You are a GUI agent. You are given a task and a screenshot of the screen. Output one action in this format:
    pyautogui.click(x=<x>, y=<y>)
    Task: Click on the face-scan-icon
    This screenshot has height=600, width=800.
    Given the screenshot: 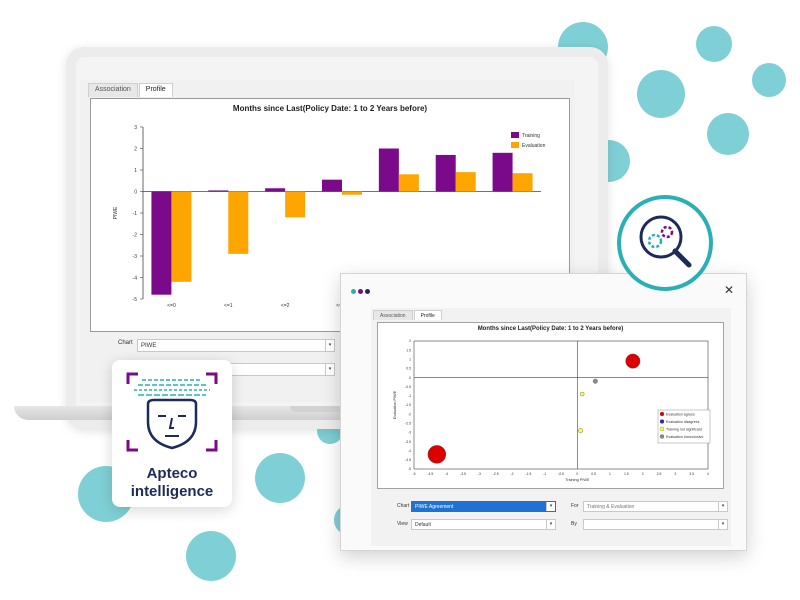 What is the action you would take?
    pyautogui.click(x=172, y=412)
    